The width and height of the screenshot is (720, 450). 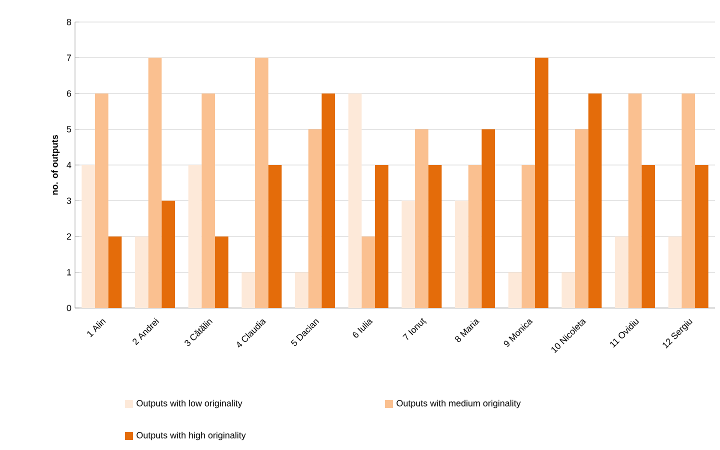 What do you see at coordinates (69, 22) in the screenshot?
I see `y-tick-label: 8` at bounding box center [69, 22].